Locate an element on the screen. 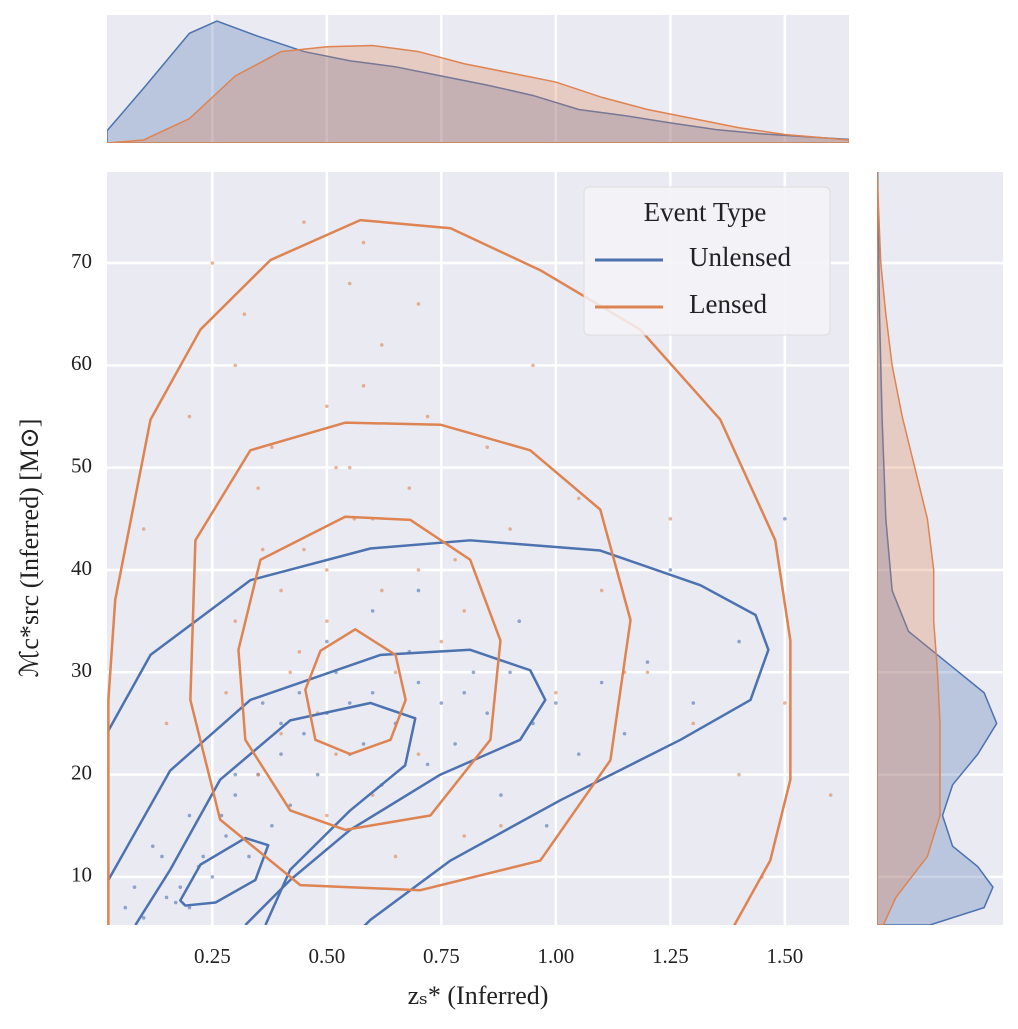 The width and height of the screenshot is (1018, 1029). legend: Event Type Unlensed Lensed is located at coordinates (707, 261).